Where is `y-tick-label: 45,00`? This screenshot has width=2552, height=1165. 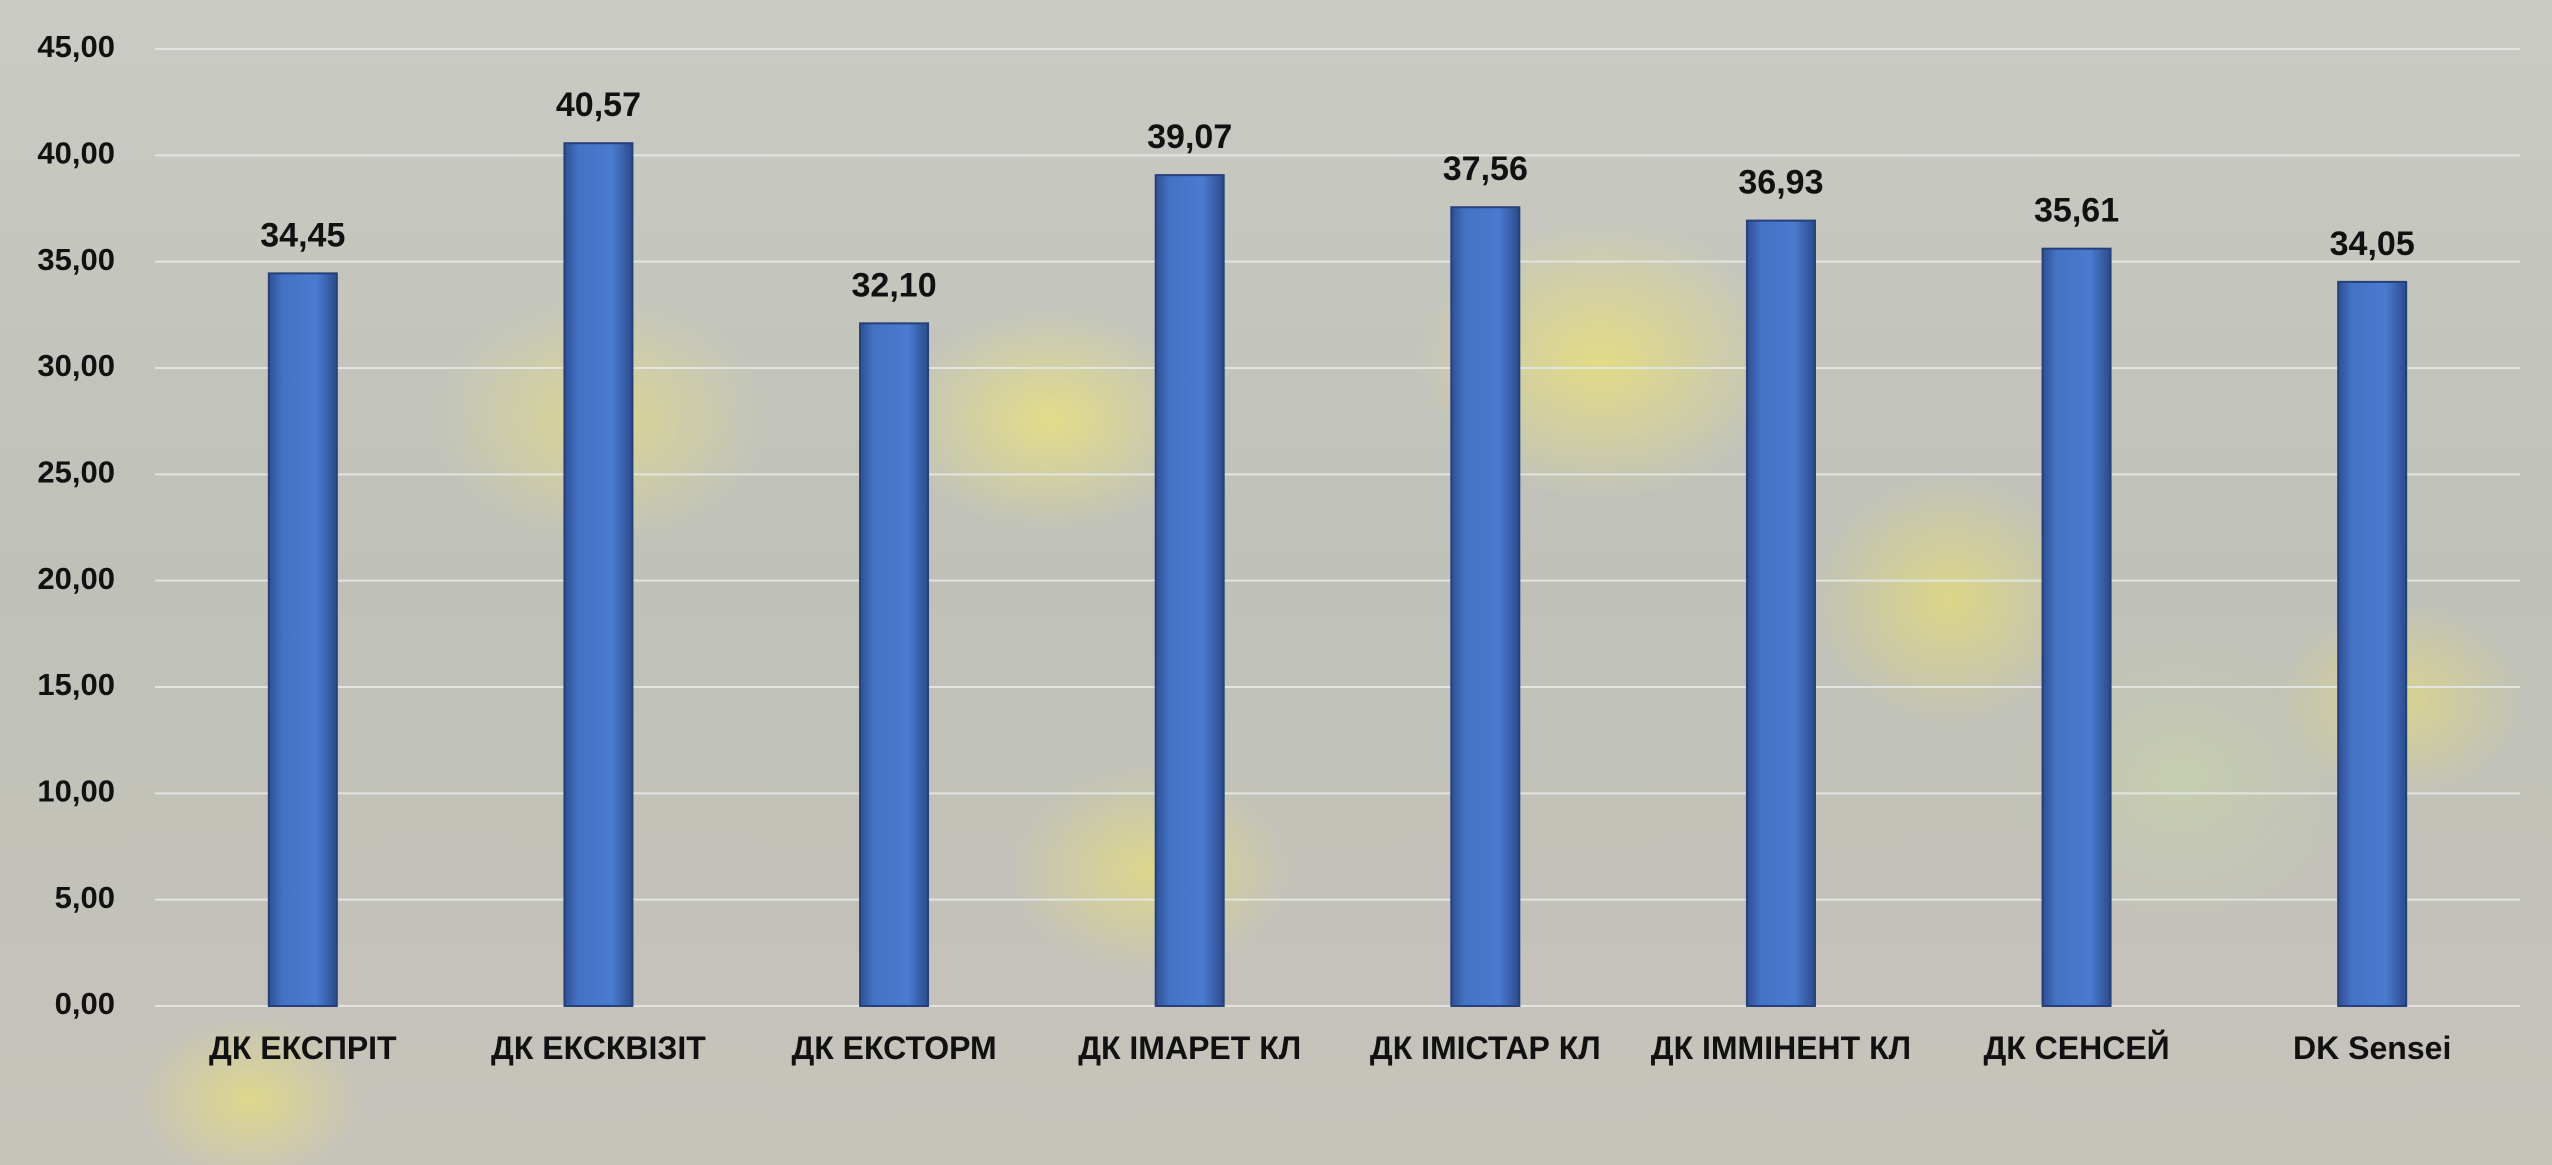 y-tick-label: 45,00 is located at coordinates (76, 46).